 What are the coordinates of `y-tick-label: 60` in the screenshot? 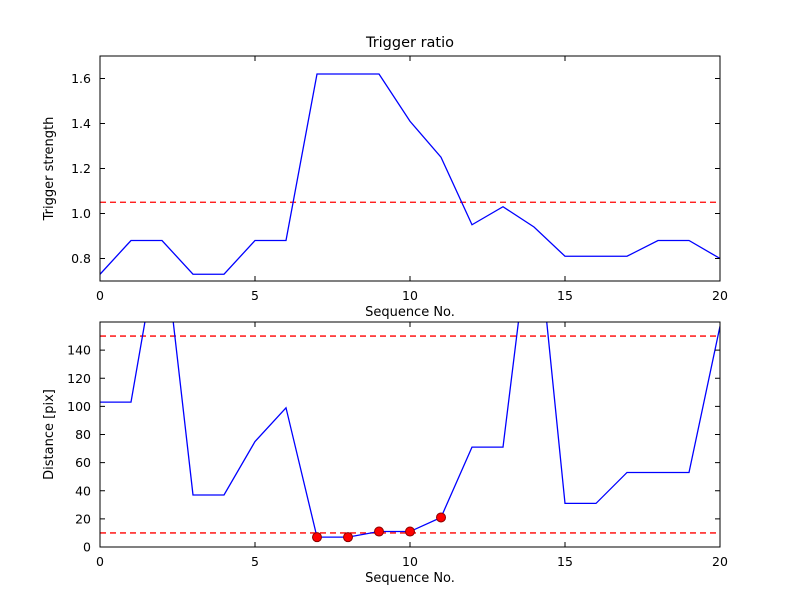 It's located at (83, 462).